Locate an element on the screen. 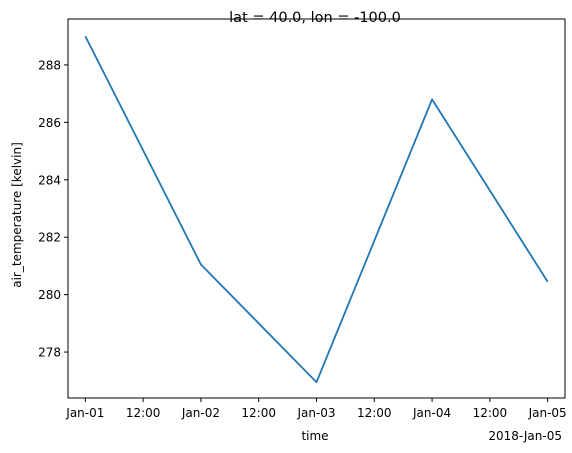 The image size is (572, 453). y-axis: 278 280 282 284 286 288 is located at coordinates (53, 209).